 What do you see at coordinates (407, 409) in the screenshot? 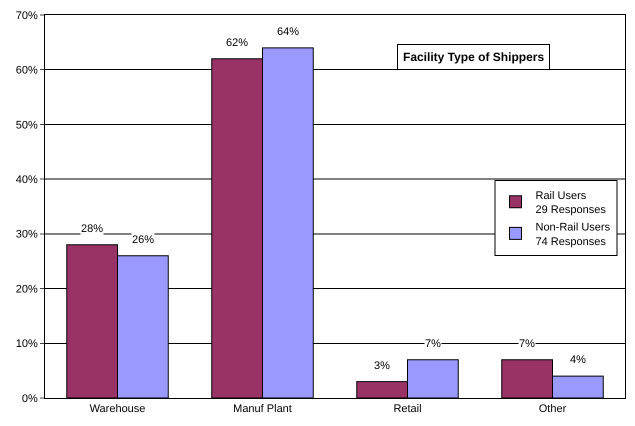
I see `x-tick-label: Retail` at bounding box center [407, 409].